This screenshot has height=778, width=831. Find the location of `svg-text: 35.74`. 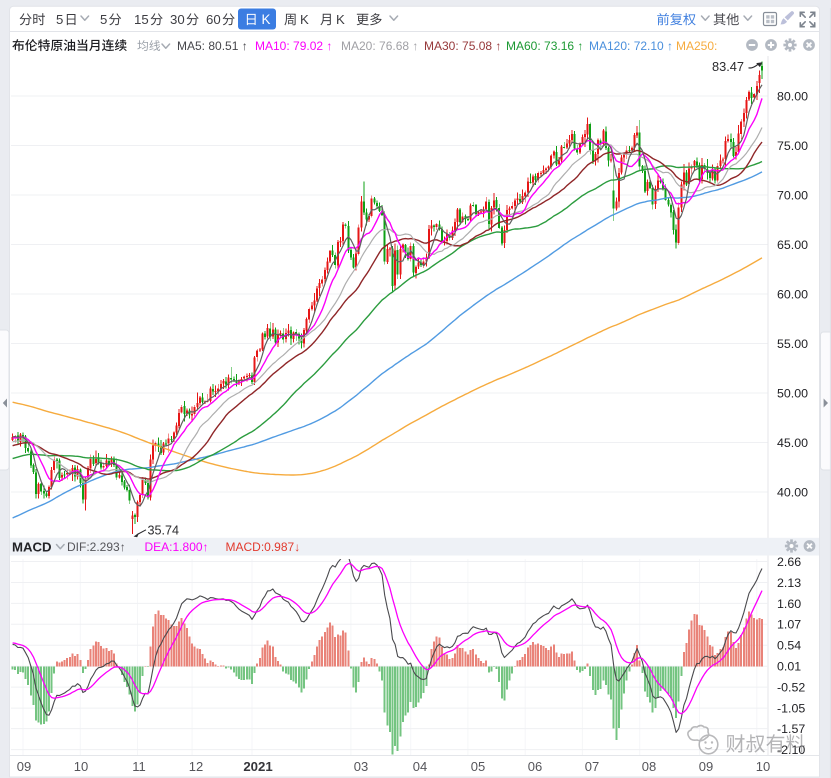

svg-text: 35.74 is located at coordinates (164, 531).